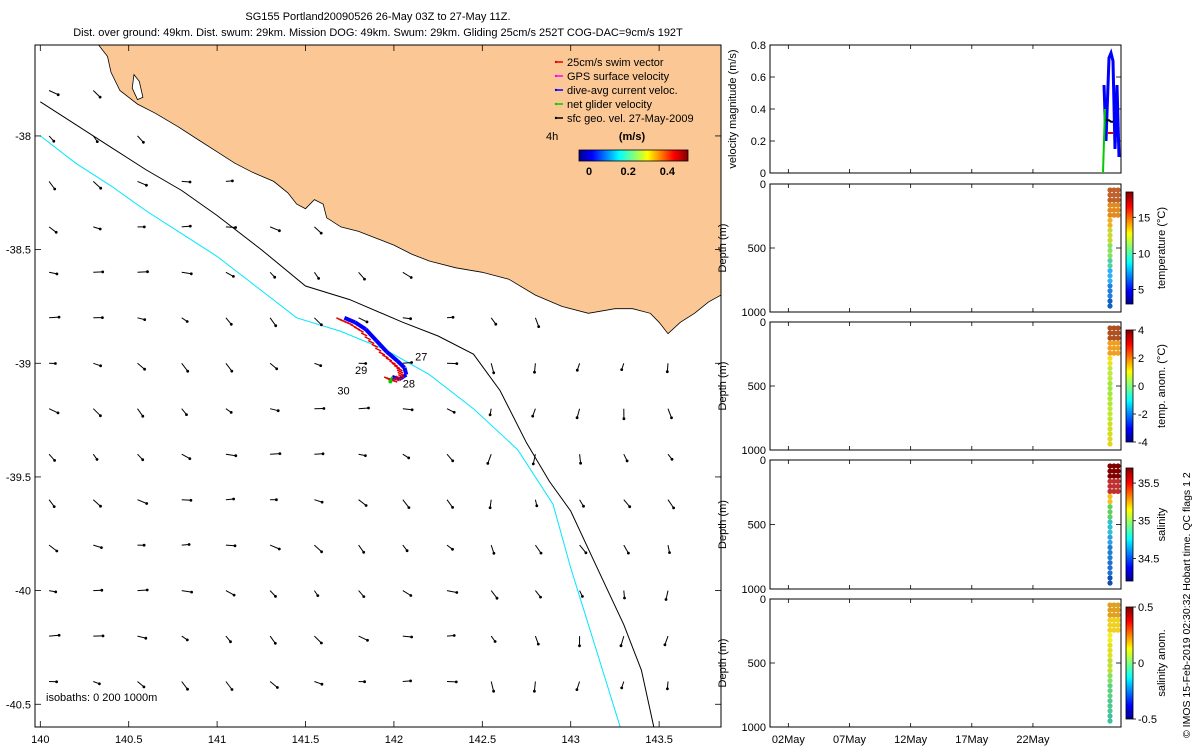  What do you see at coordinates (1162, 386) in the screenshot?
I see `colorbar-label: temp. anom. (°C)` at bounding box center [1162, 386].